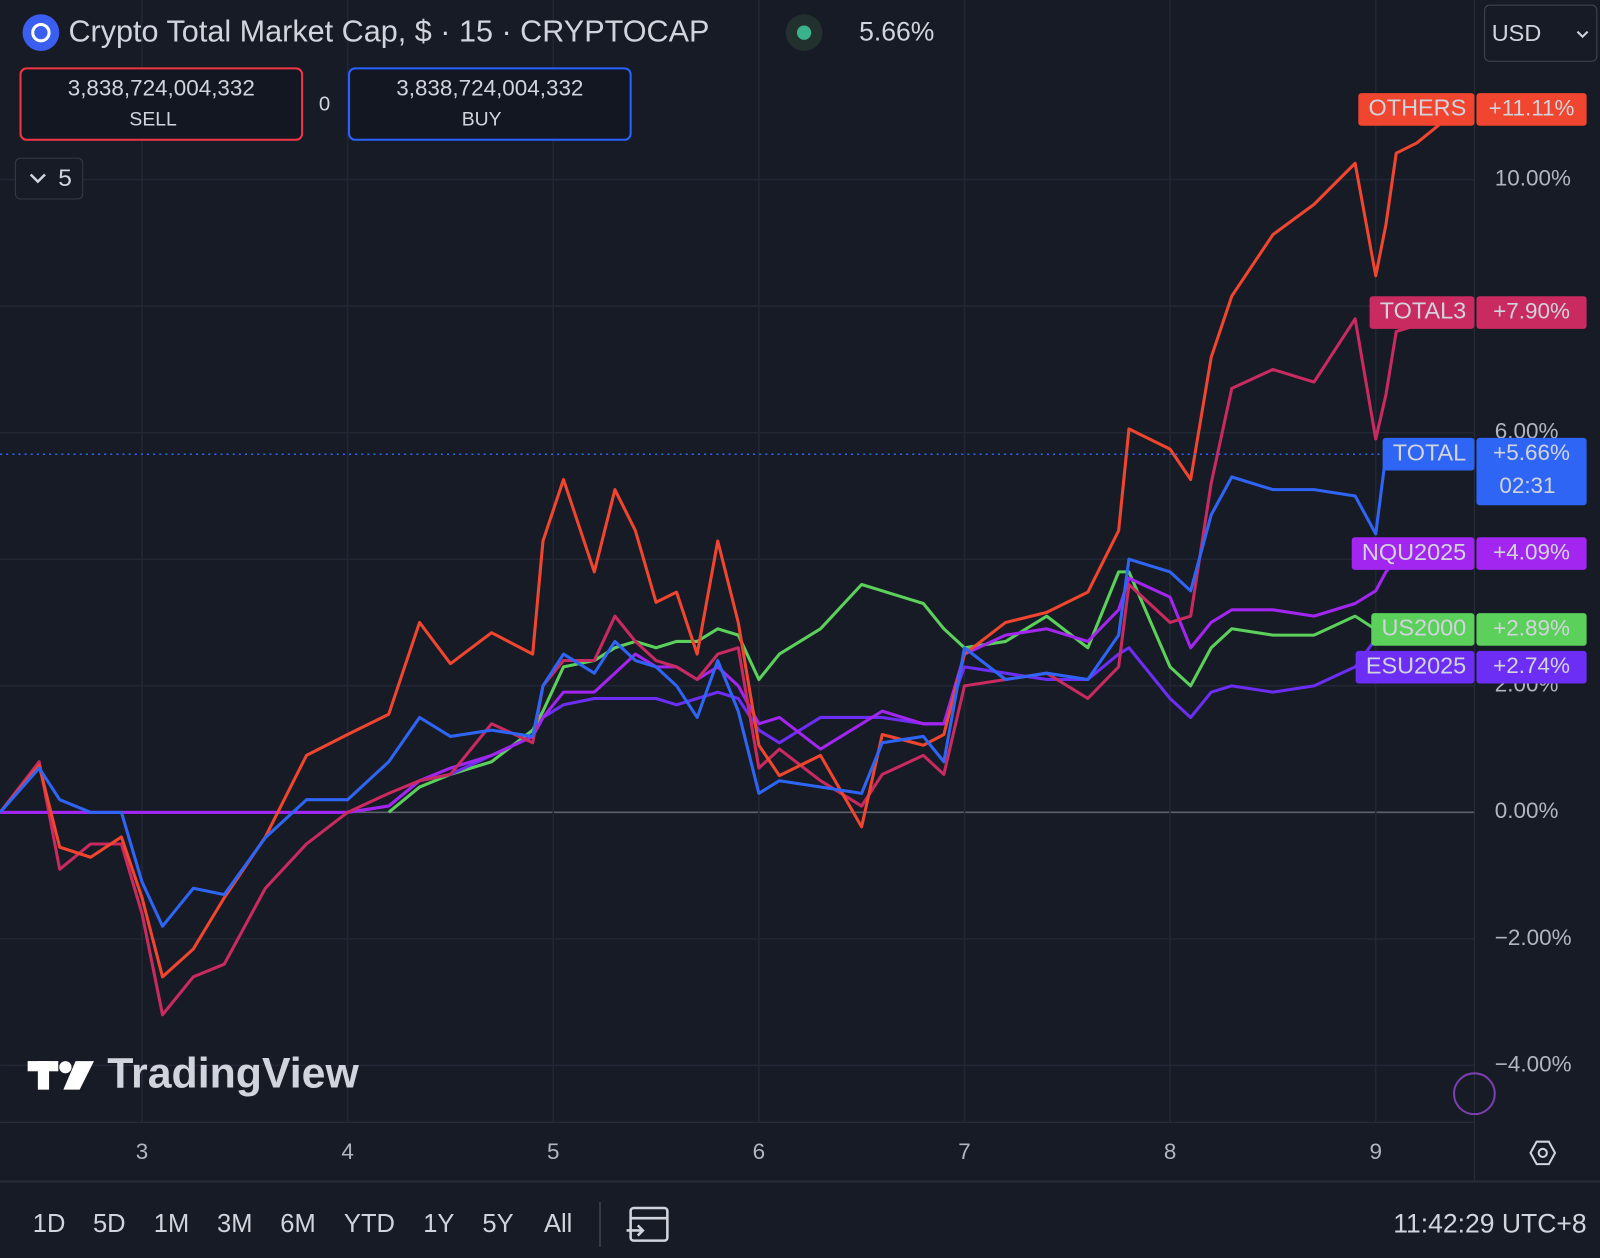 The height and width of the screenshot is (1258, 1600). I want to click on settings-icon, so click(1543, 1153).